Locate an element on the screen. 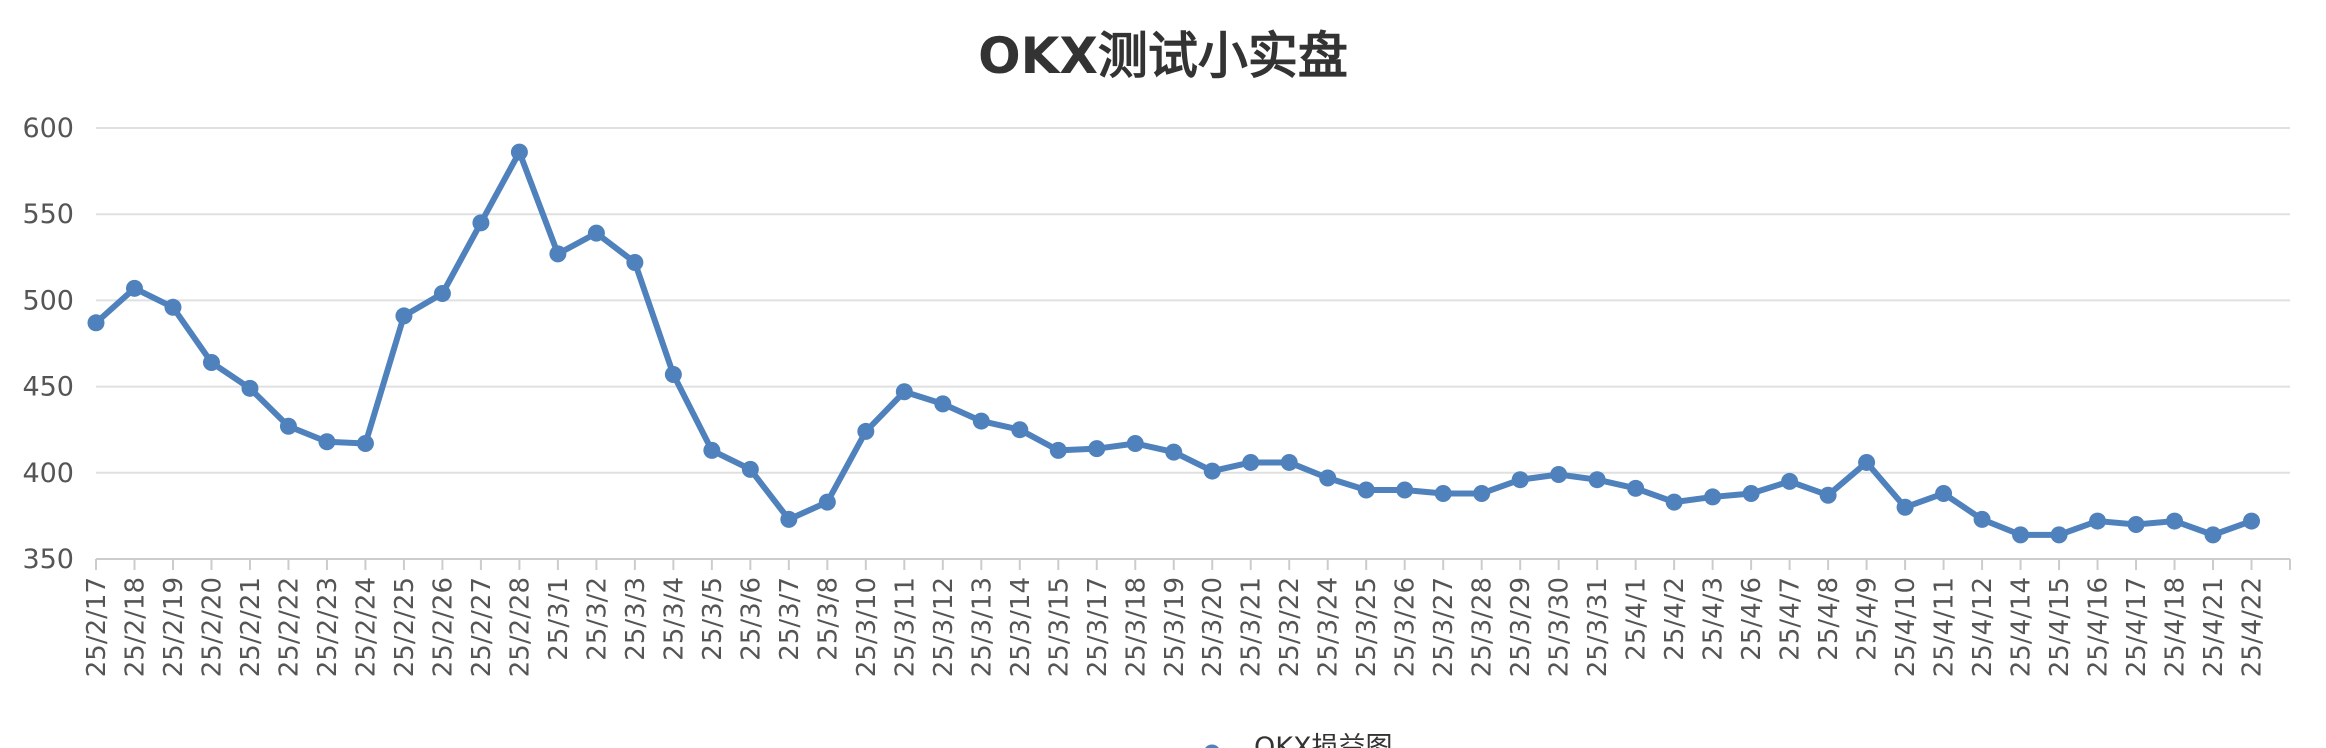 The height and width of the screenshot is (748, 2326). x-tick-label: 25/3/15 is located at coordinates (1059, 627).